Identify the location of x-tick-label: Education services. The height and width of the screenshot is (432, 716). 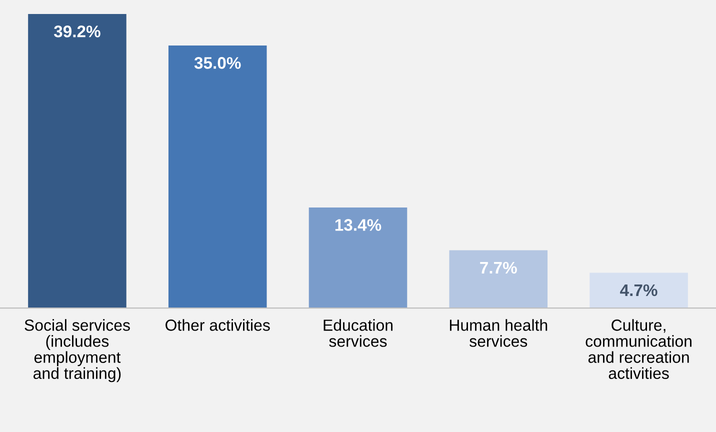
(358, 333).